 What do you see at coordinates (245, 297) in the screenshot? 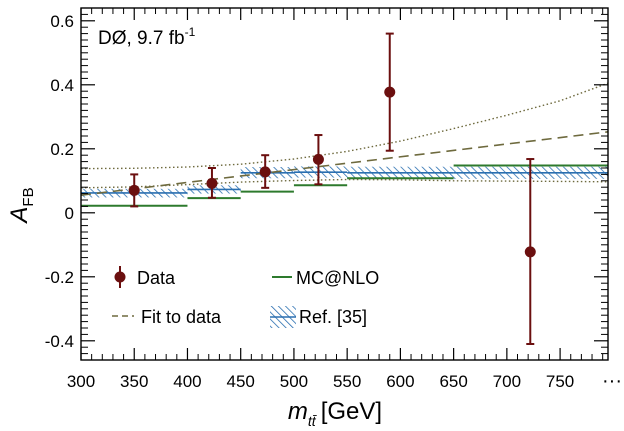
I see `legend: Data MC@NLO Fit to data Ref. [35]` at bounding box center [245, 297].